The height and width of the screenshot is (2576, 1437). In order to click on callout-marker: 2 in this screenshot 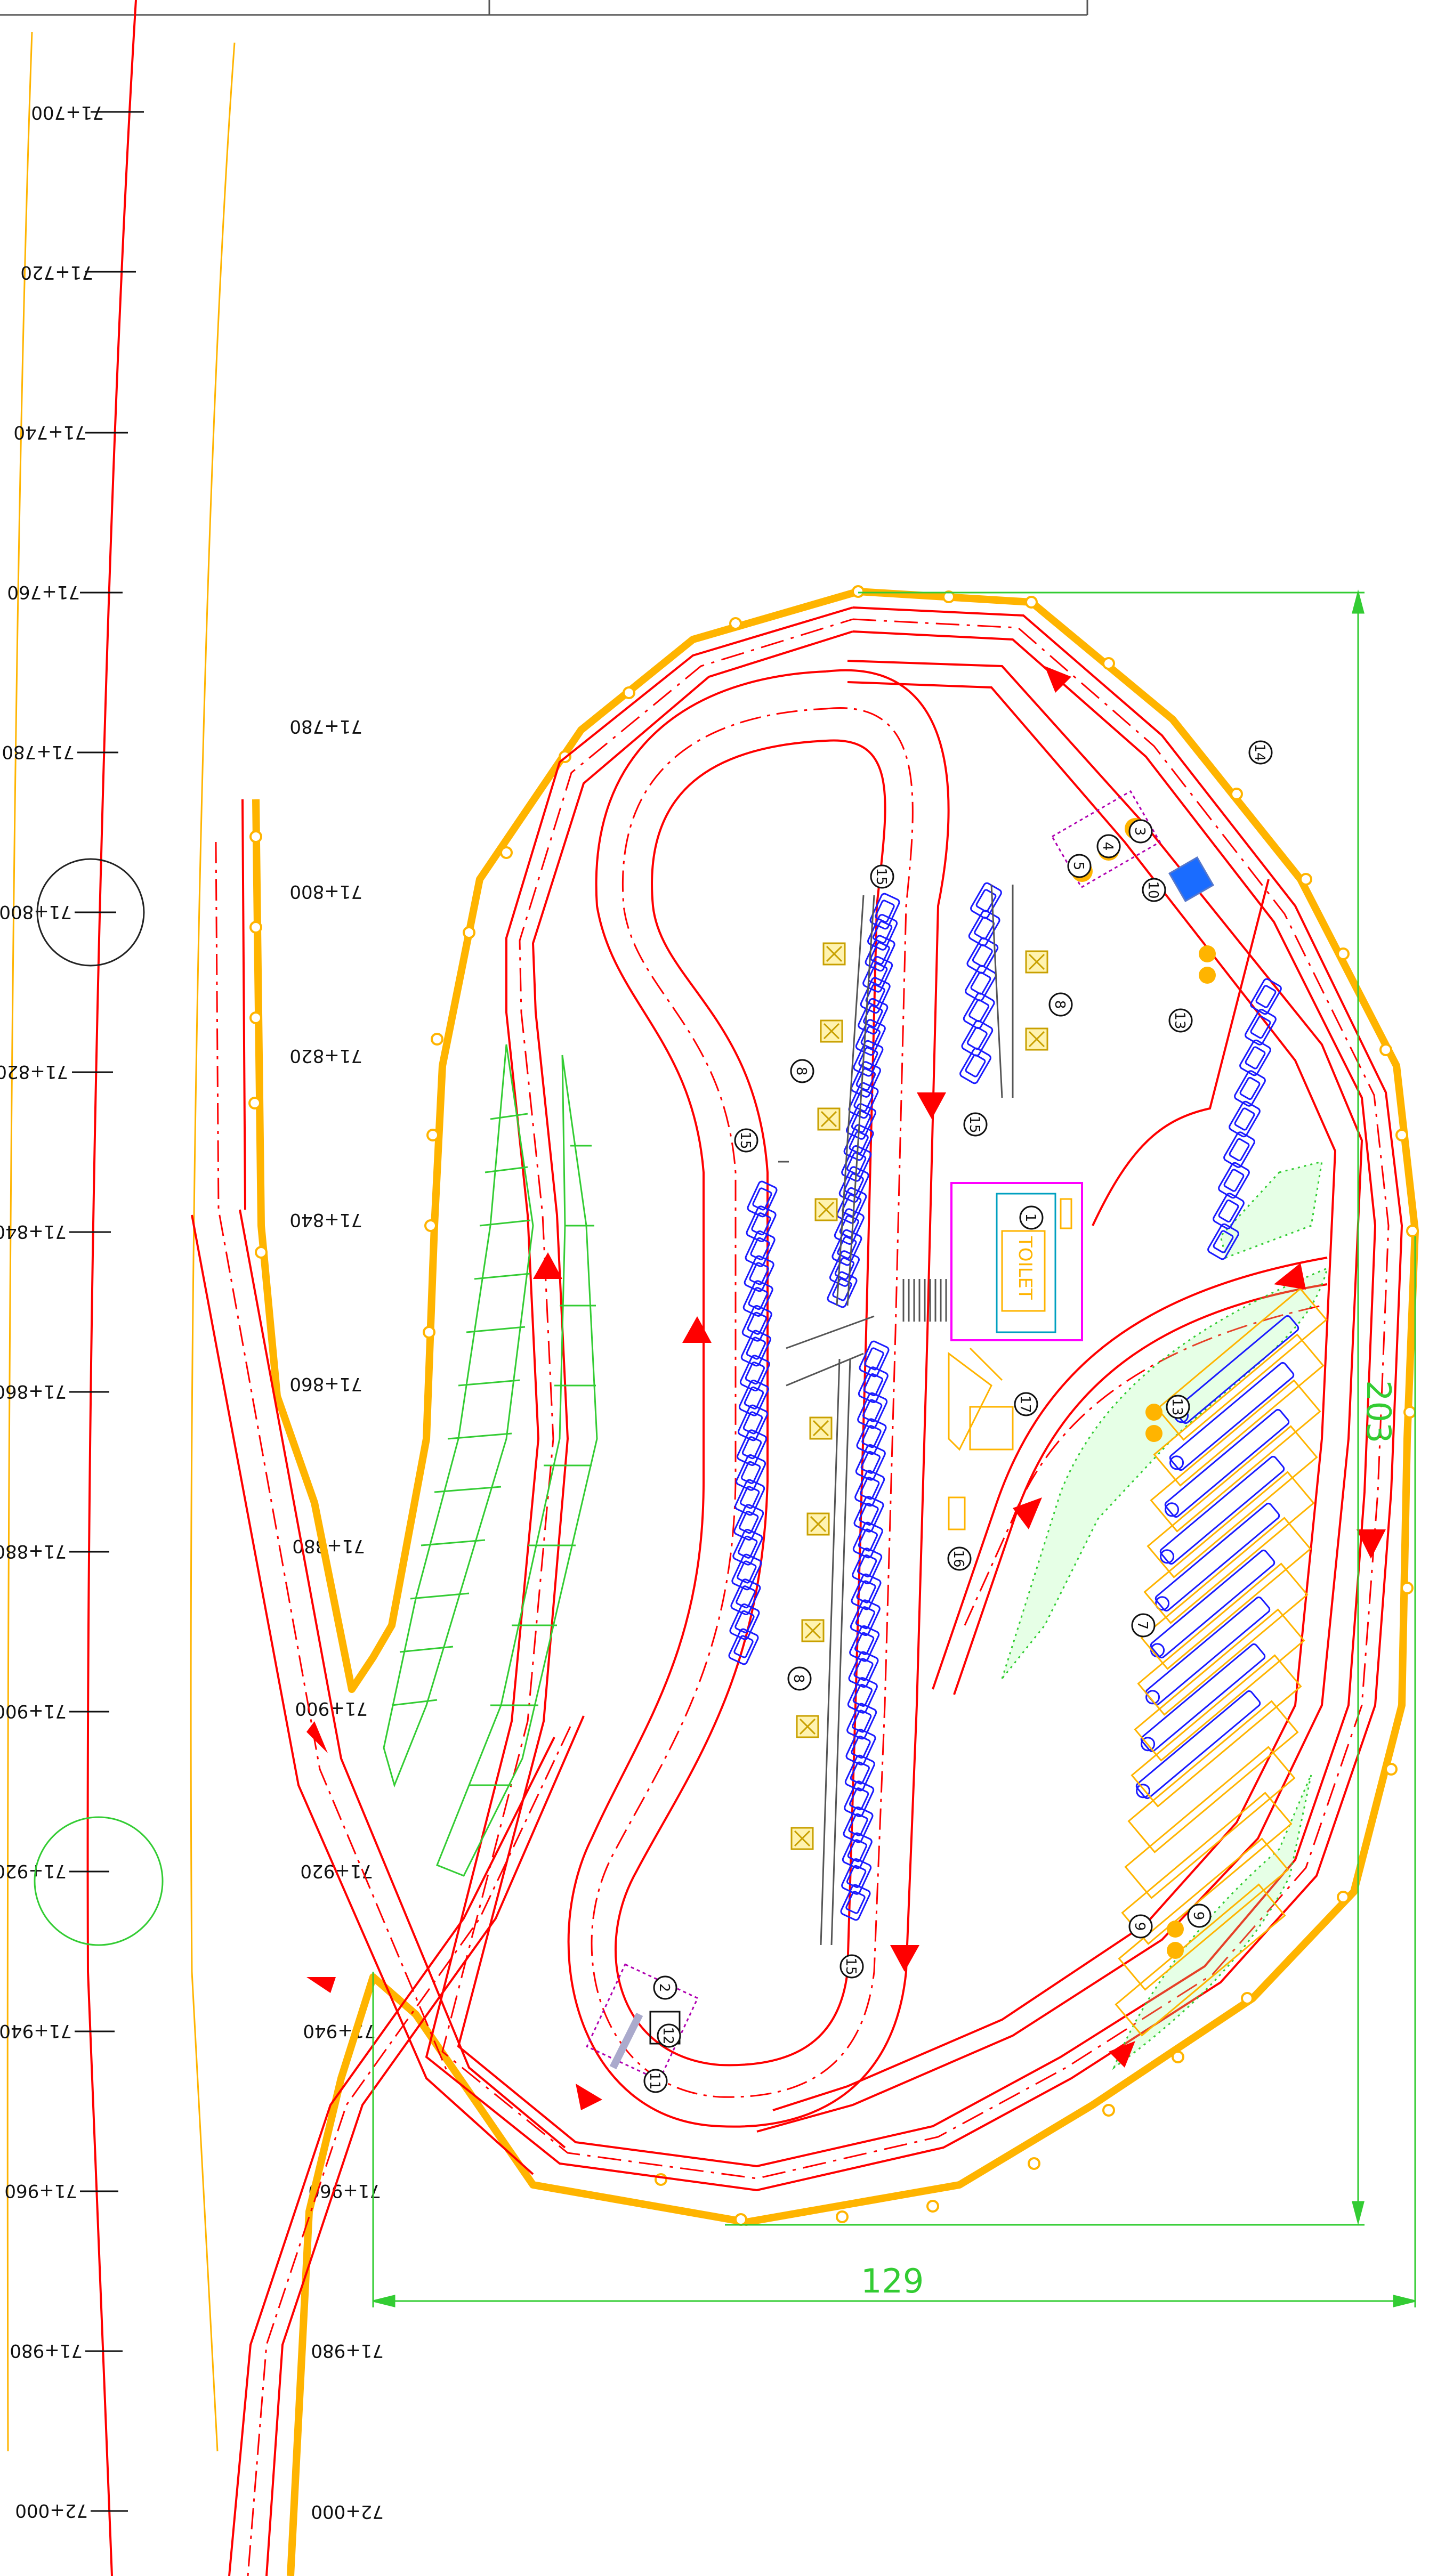, I will do `click(665, 1987)`.